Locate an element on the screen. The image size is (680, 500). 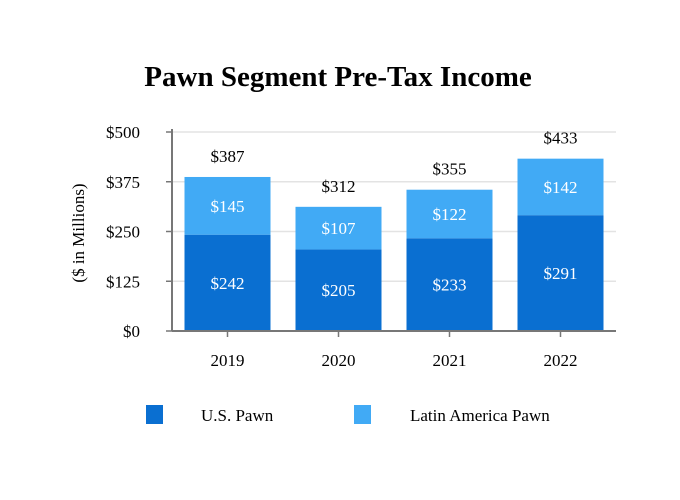
total-data-label: $387 is located at coordinates (228, 156).